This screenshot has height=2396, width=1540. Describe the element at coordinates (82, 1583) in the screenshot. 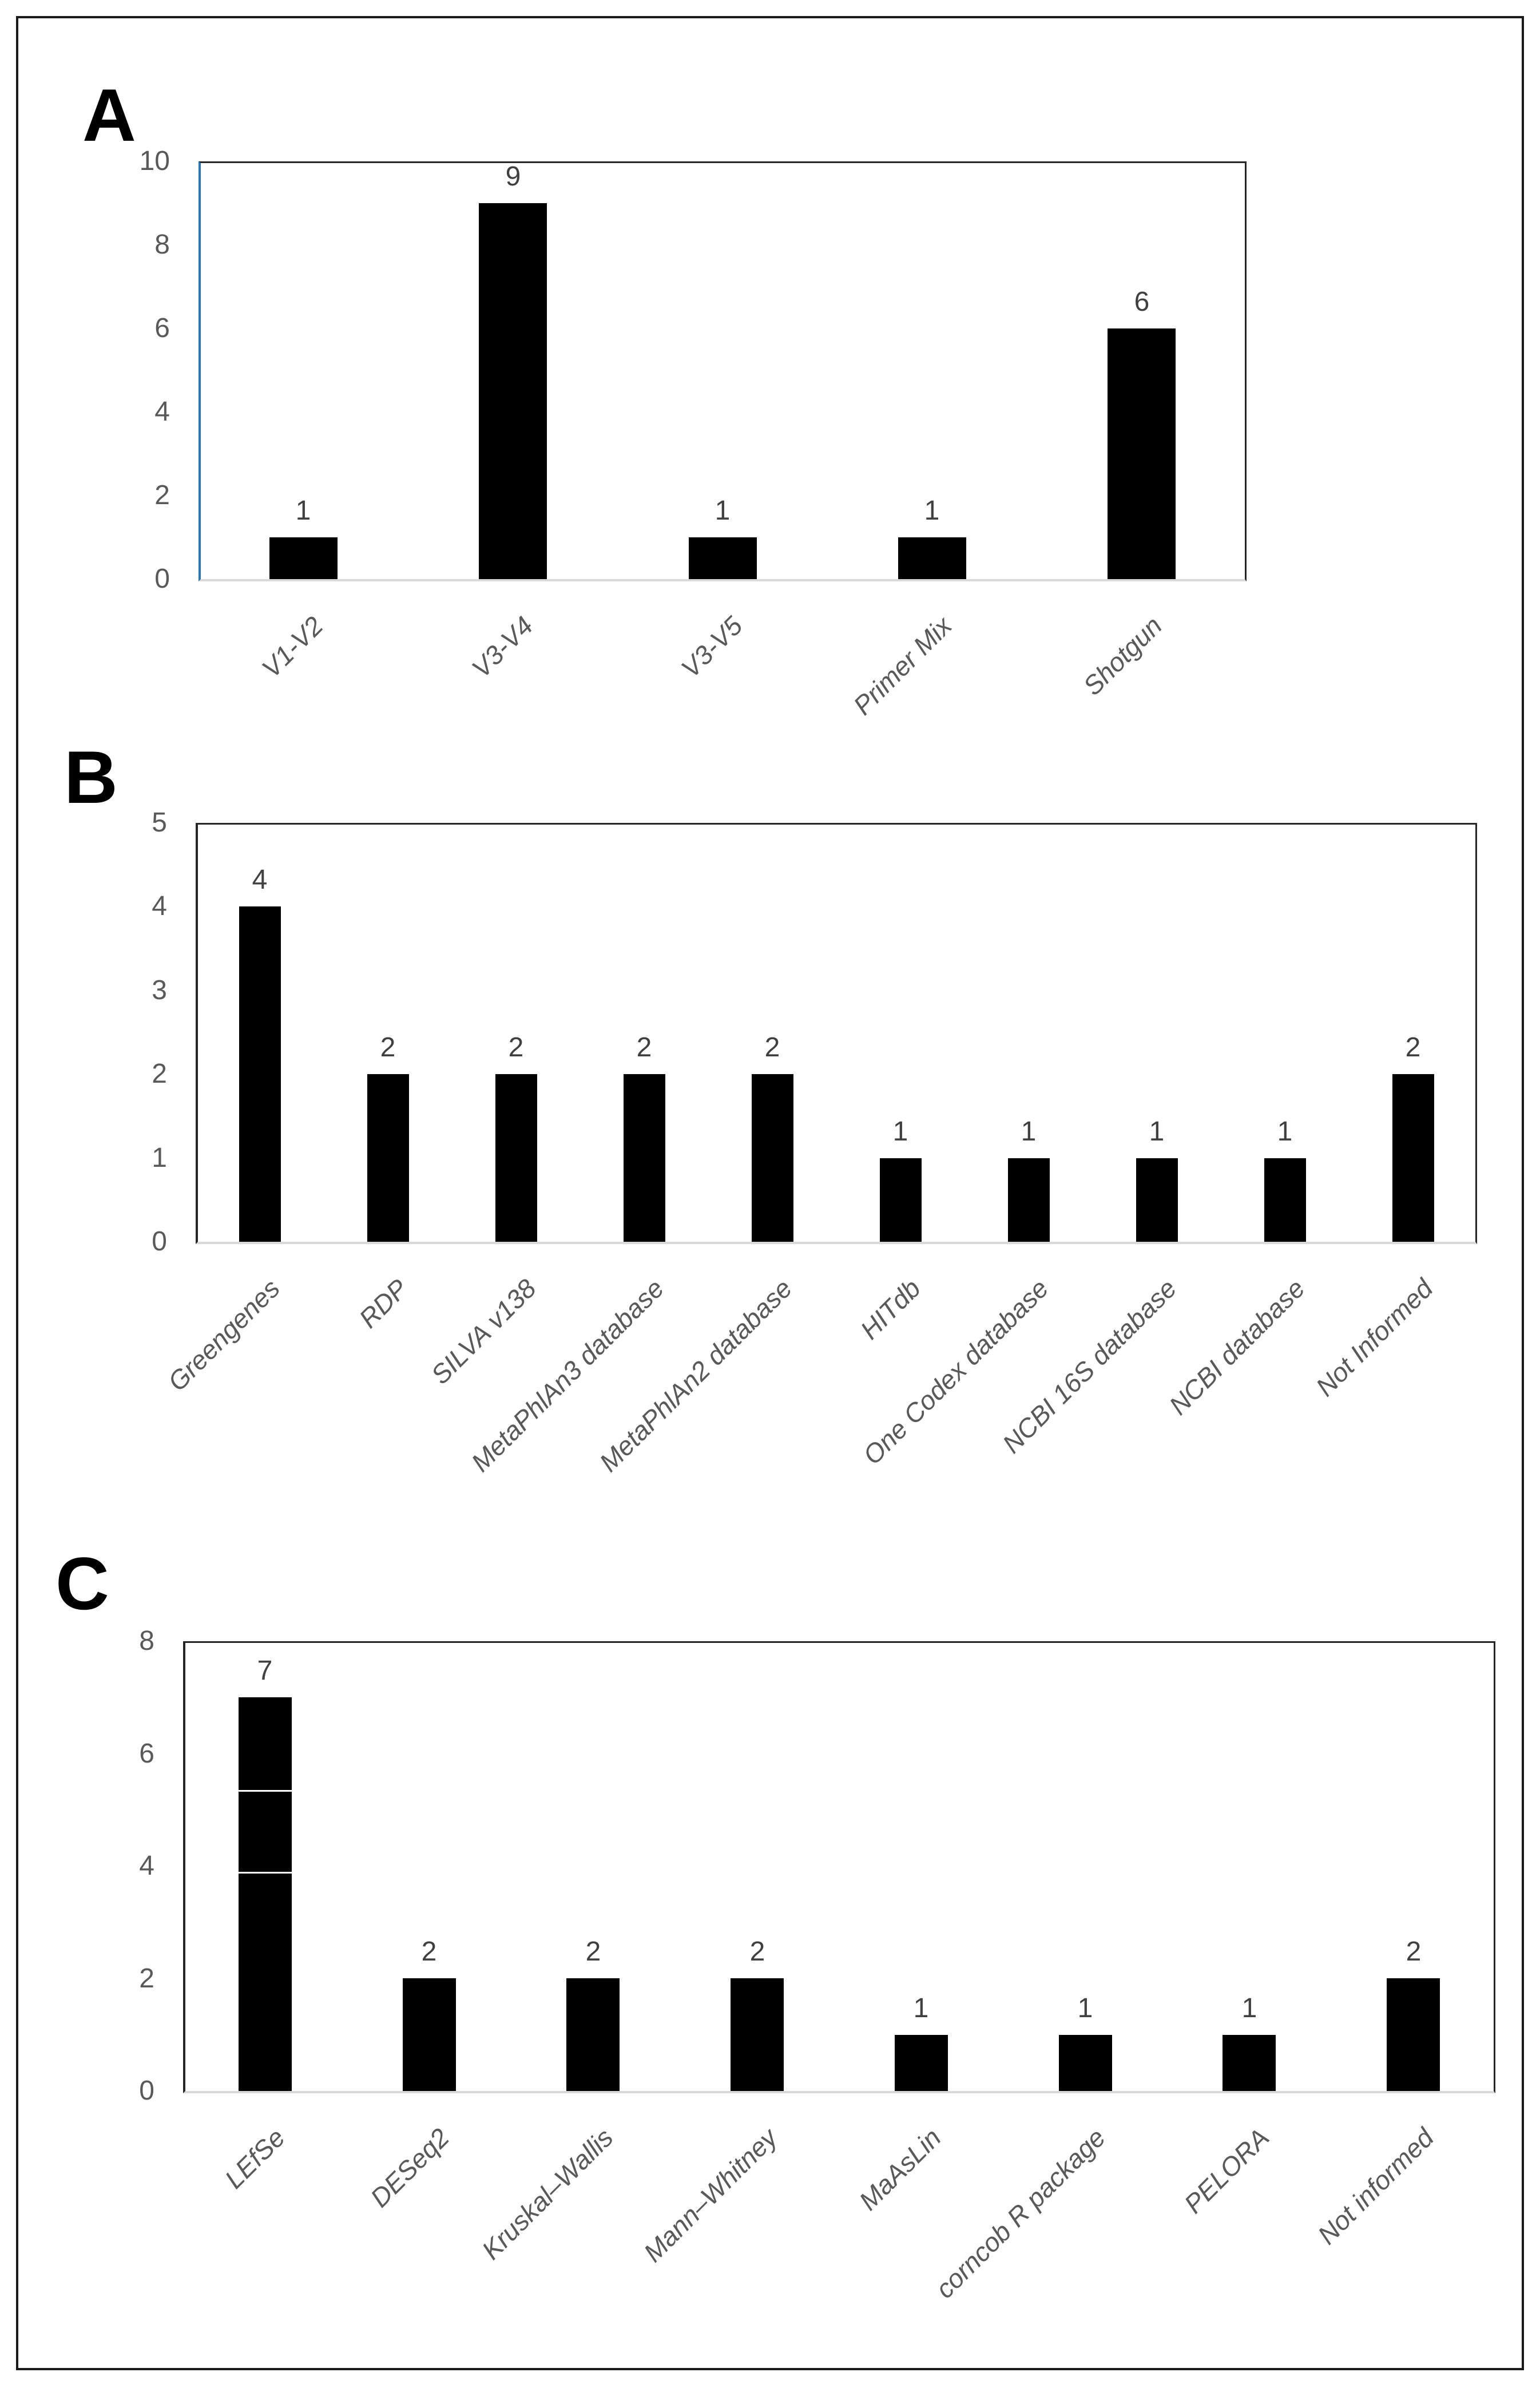

I see `panel-c-letter: C` at that location.